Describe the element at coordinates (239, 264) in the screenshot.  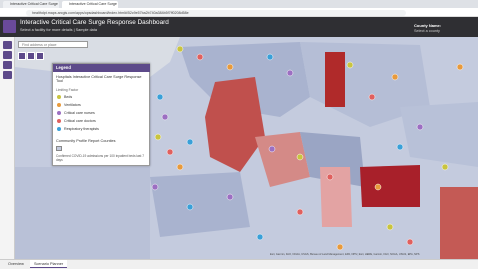
I see `footer` at that location.